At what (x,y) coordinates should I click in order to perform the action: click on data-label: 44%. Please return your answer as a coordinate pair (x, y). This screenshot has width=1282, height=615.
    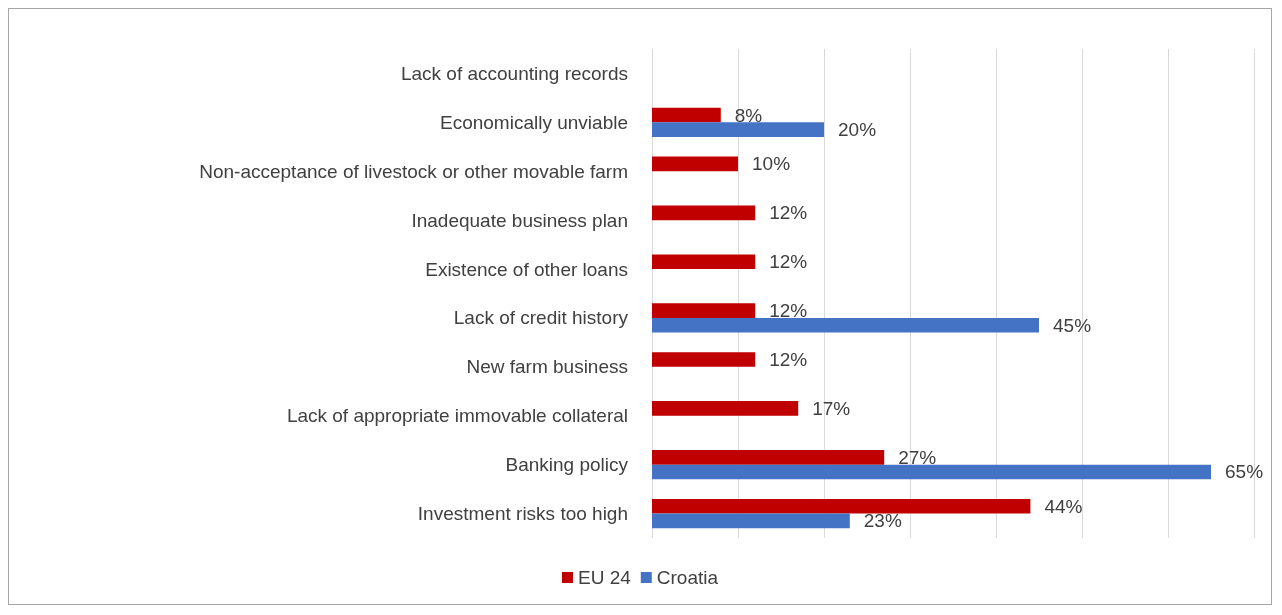
    Looking at the image, I should click on (1063, 506).